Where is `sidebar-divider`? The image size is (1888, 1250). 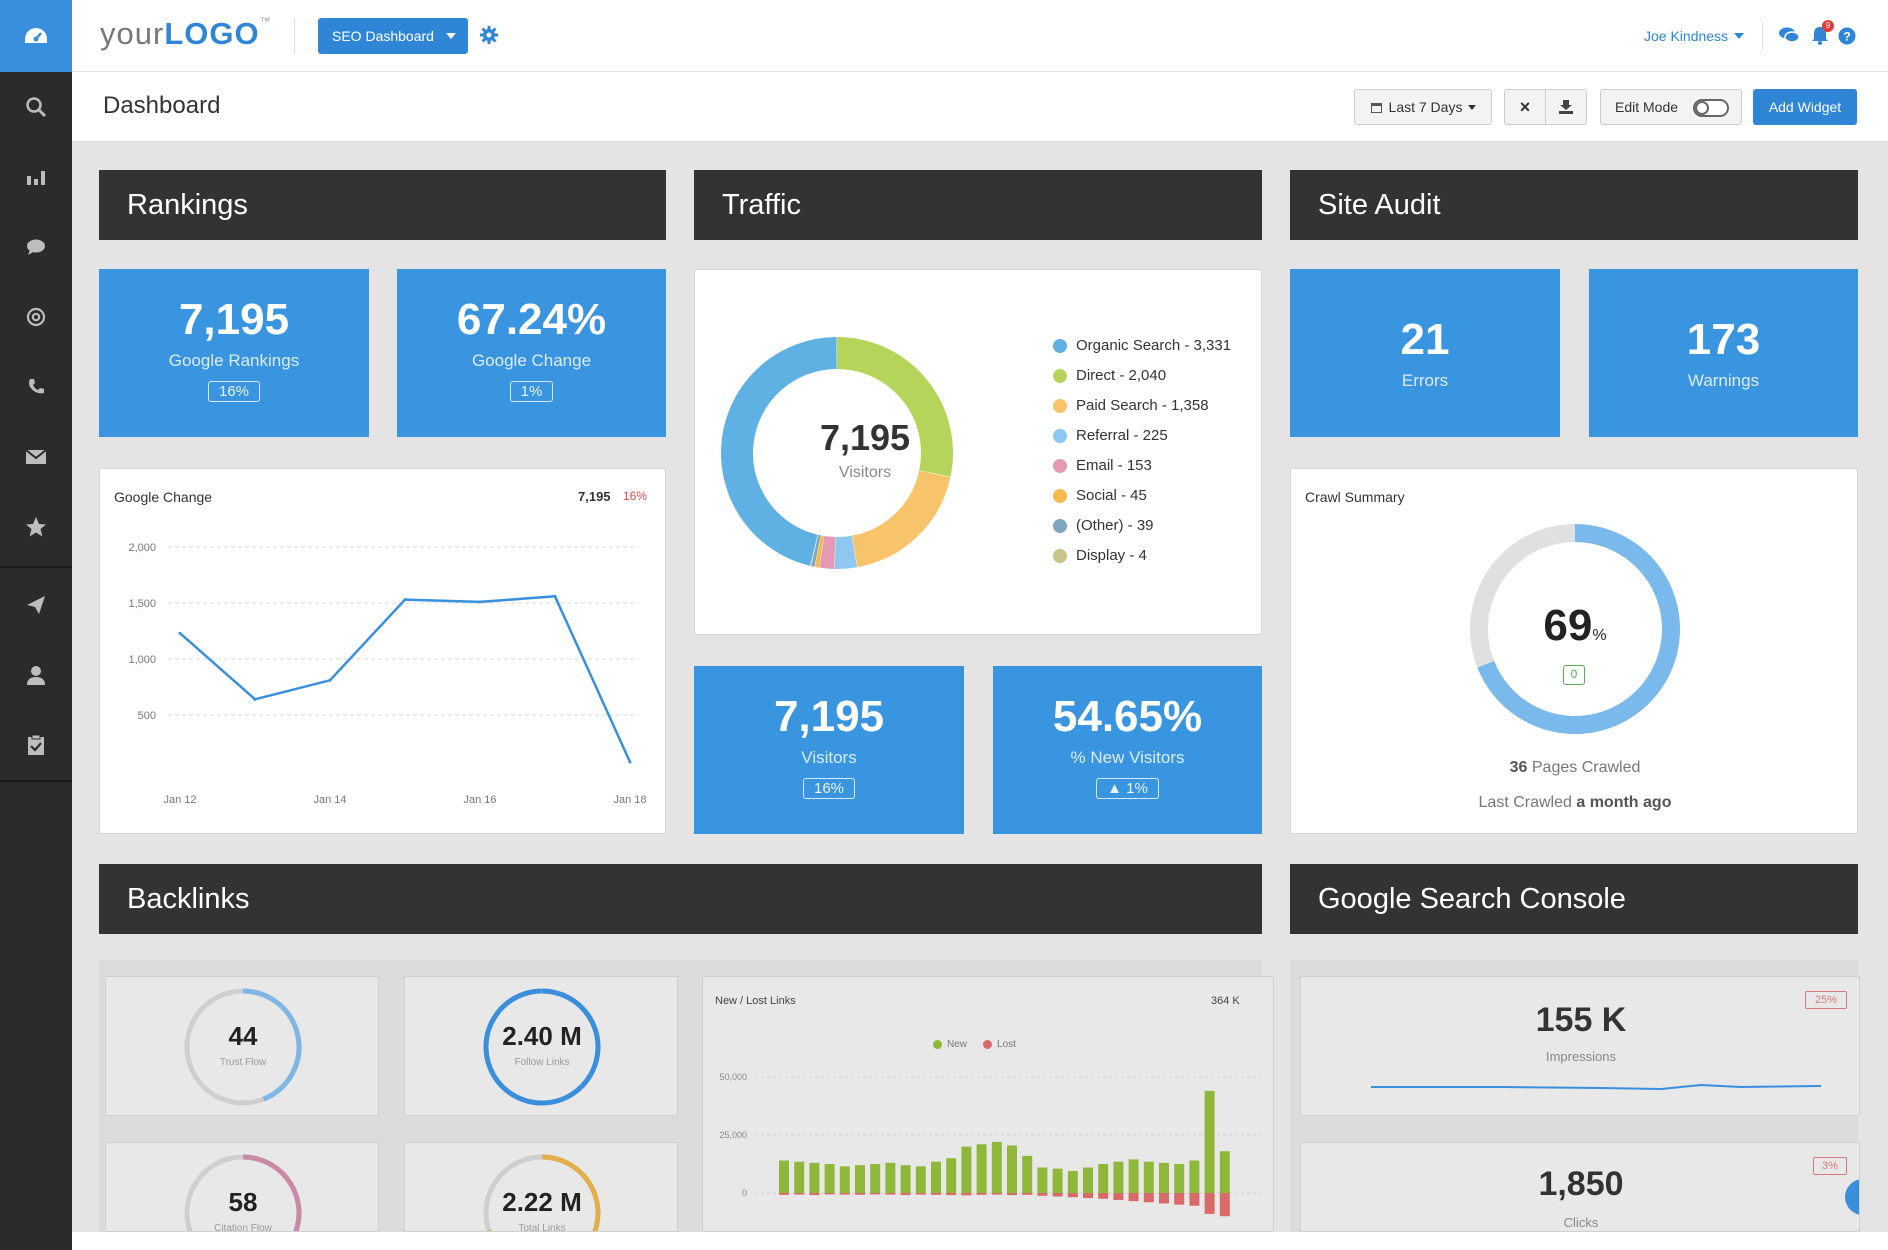
sidebar-divider is located at coordinates (36, 781).